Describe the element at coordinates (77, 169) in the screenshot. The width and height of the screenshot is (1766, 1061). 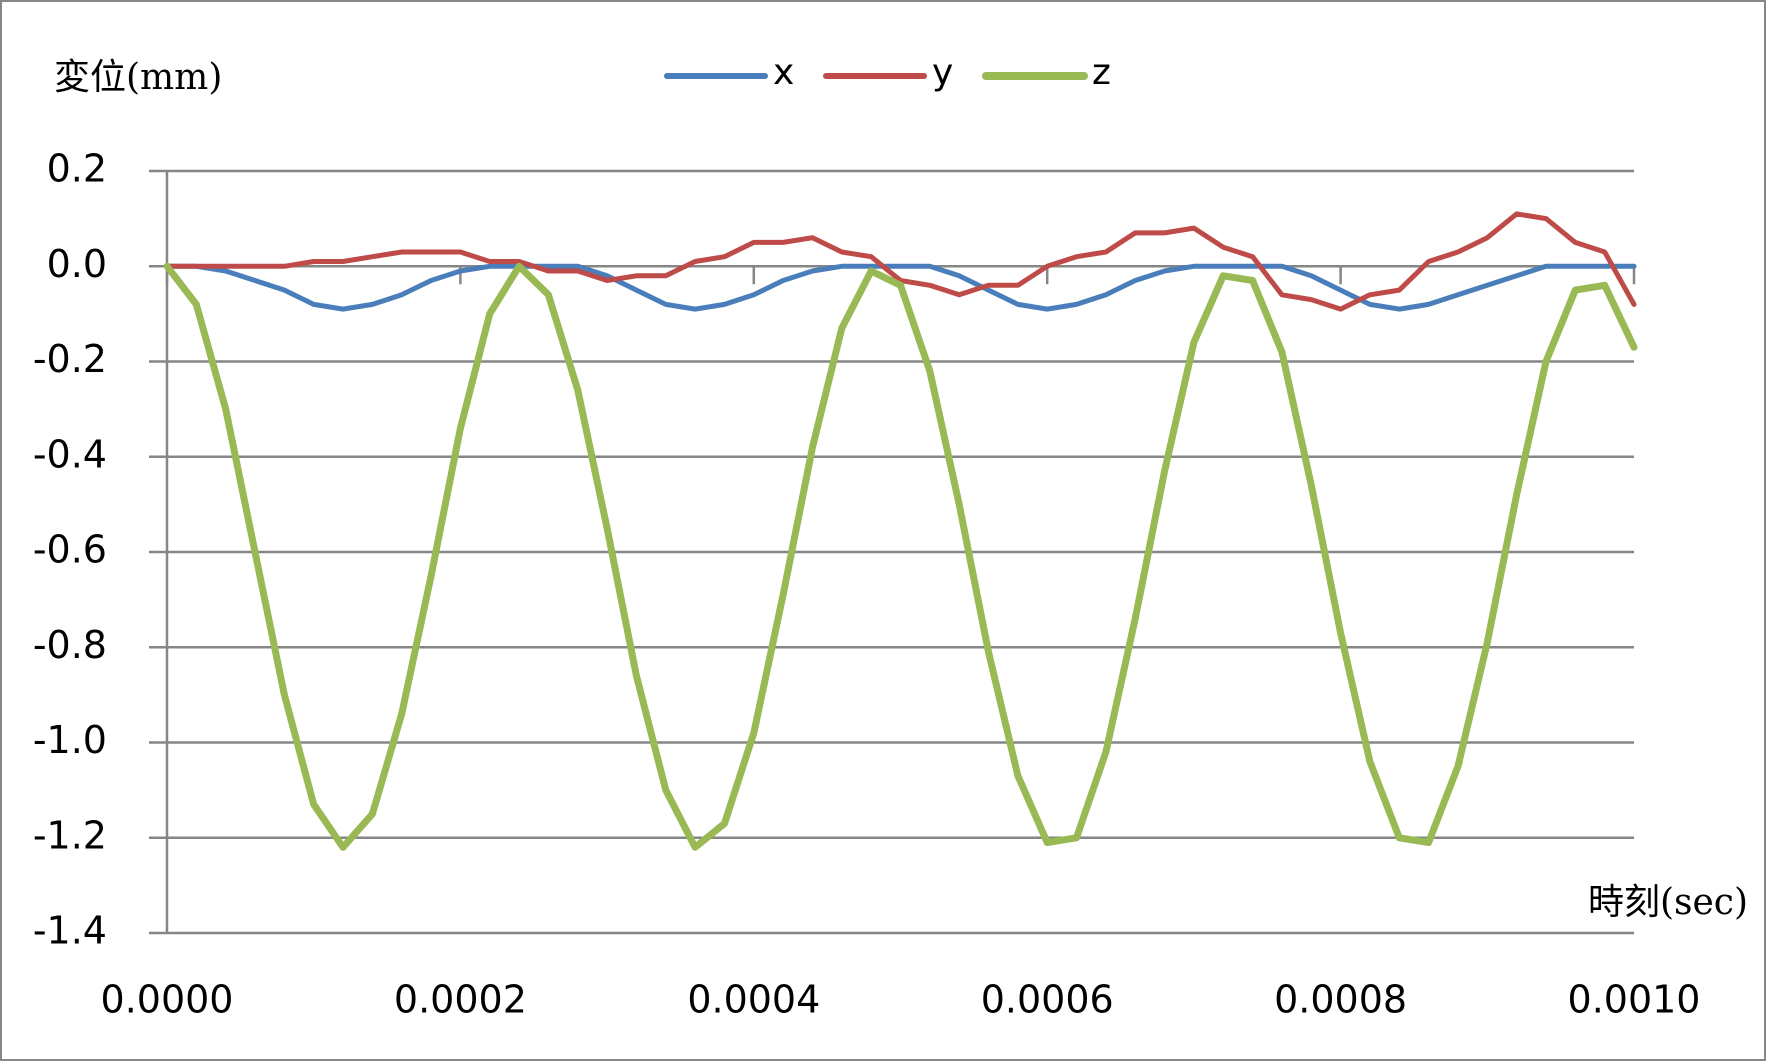
I see `y-tick-label: 0.2` at that location.